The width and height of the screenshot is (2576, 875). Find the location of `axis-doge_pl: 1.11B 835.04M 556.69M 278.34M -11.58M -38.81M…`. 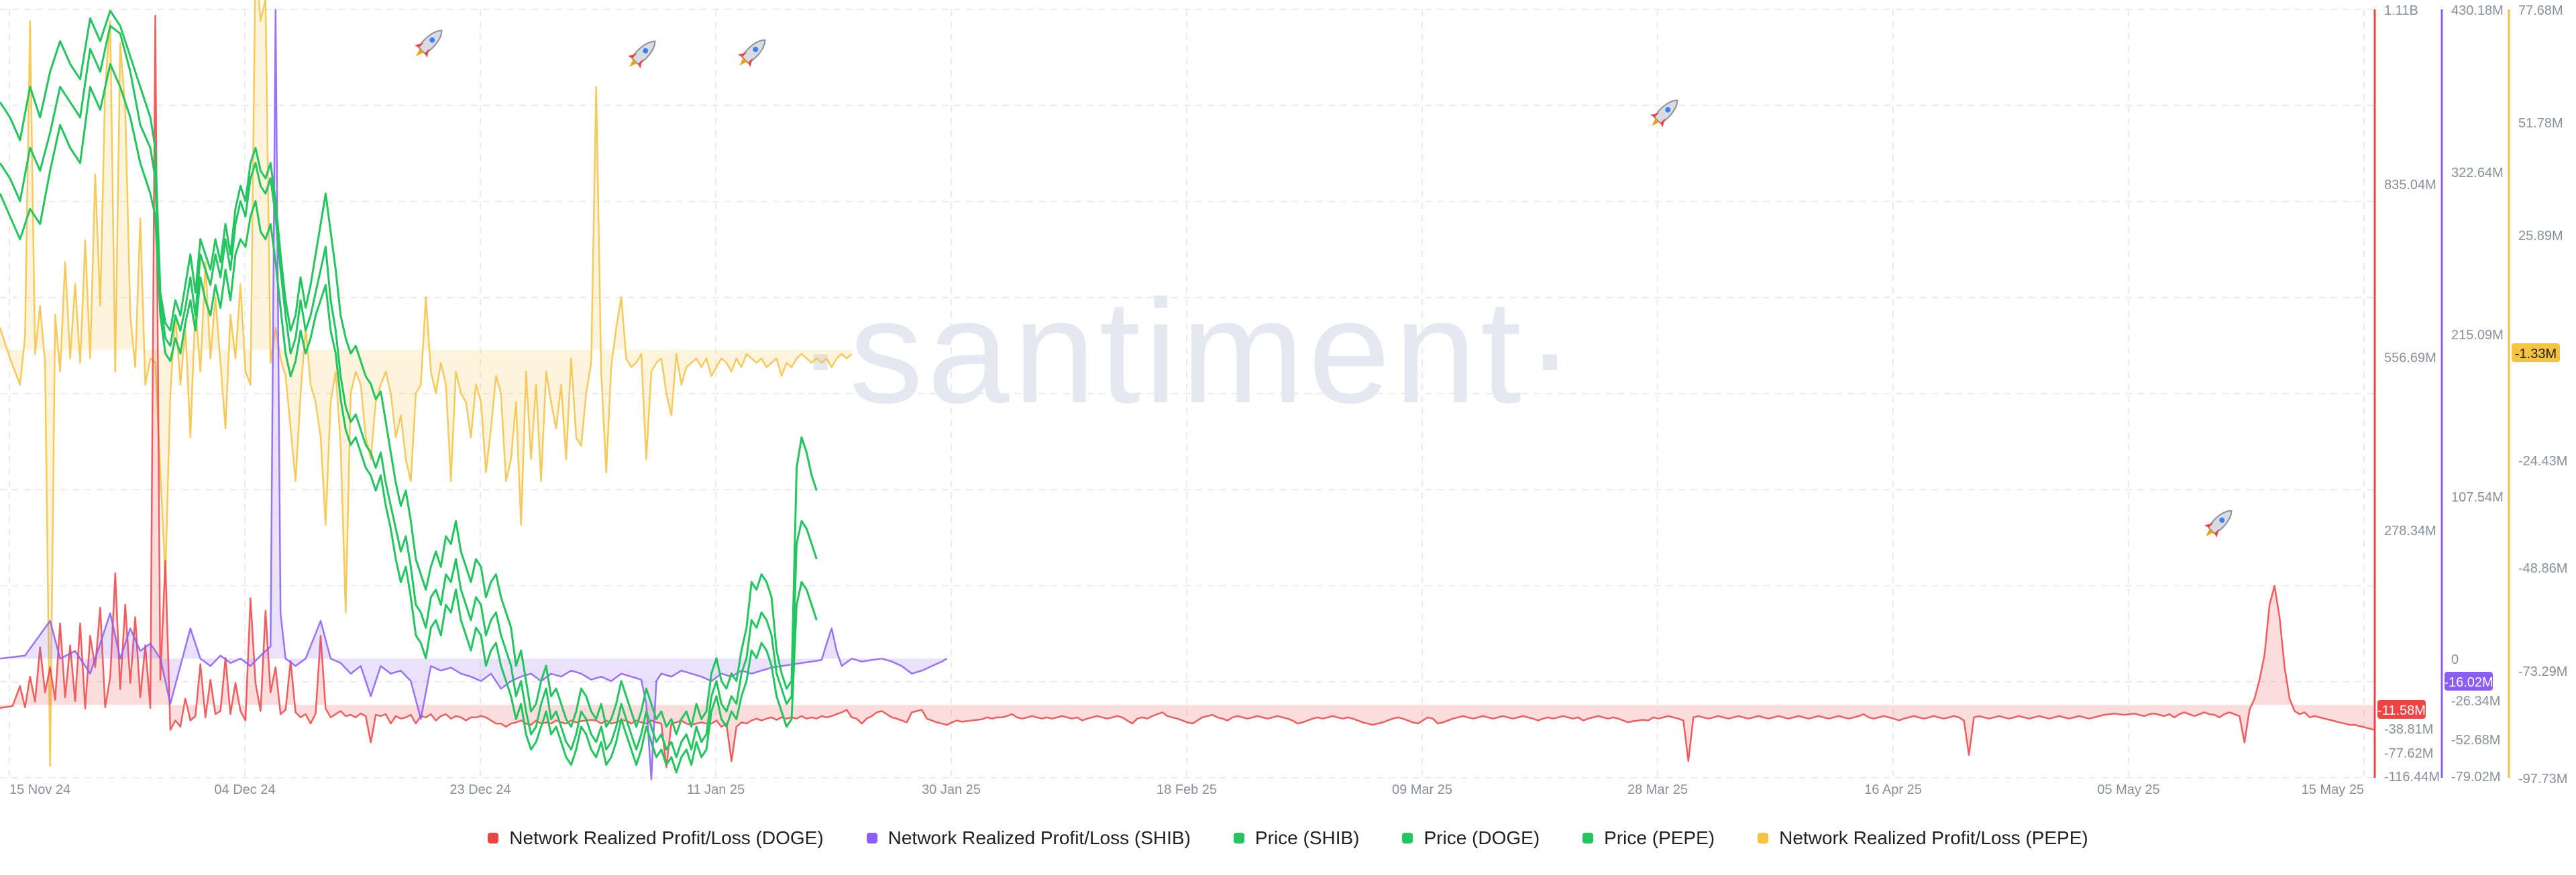

axis-doge_pl: 1.11B 835.04M 556.69M 278.34M -11.58M -38.81M… is located at coordinates (2406, 393).